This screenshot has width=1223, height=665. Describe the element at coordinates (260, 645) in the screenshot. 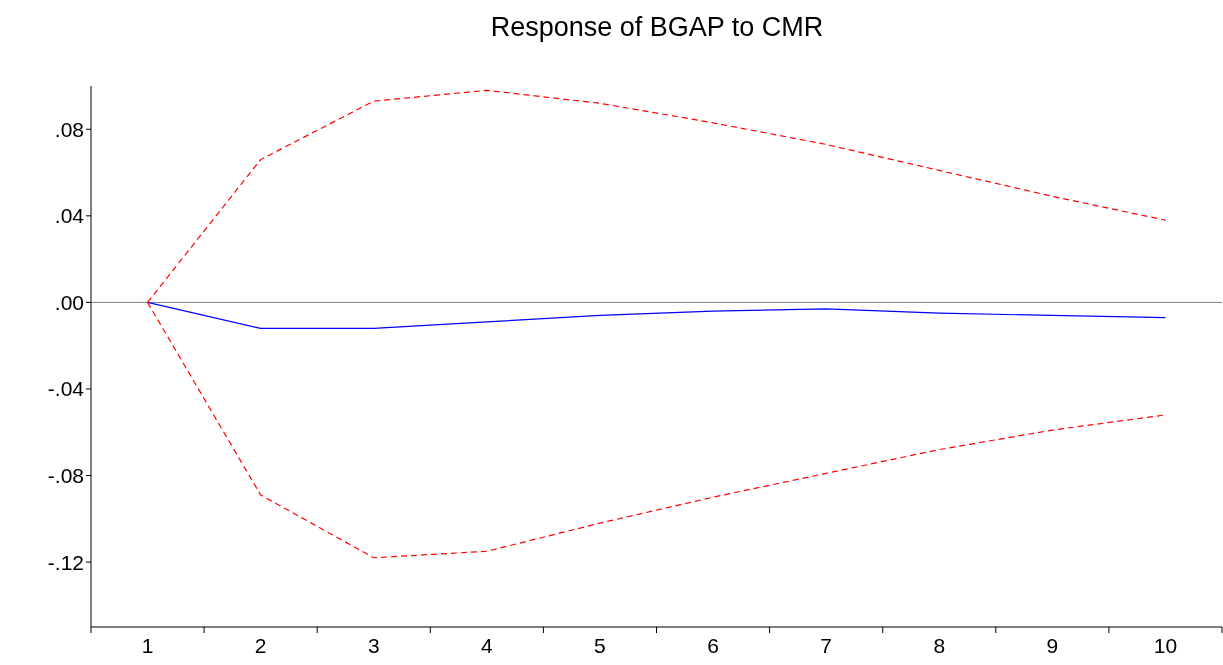

I see `x-tick-label: 2` at that location.